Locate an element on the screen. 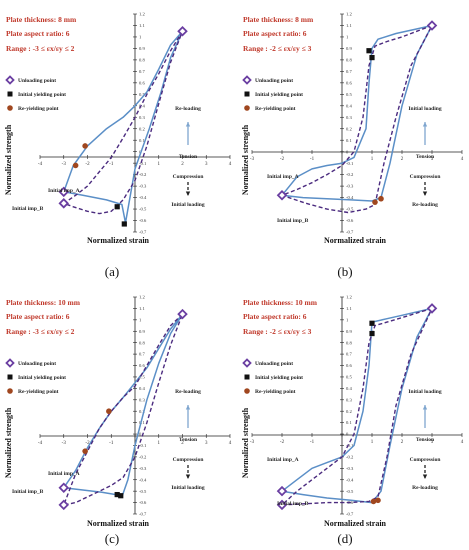 The height and width of the screenshot is (550, 469). legend-yield-label: Initial yielding point is located at coordinates (42, 95).